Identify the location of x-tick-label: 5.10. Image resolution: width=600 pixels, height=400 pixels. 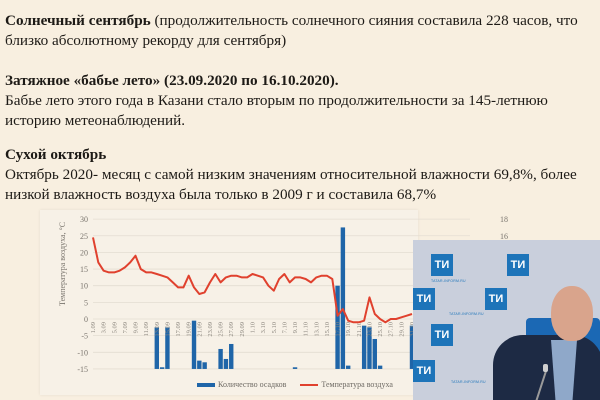
(274, 327).